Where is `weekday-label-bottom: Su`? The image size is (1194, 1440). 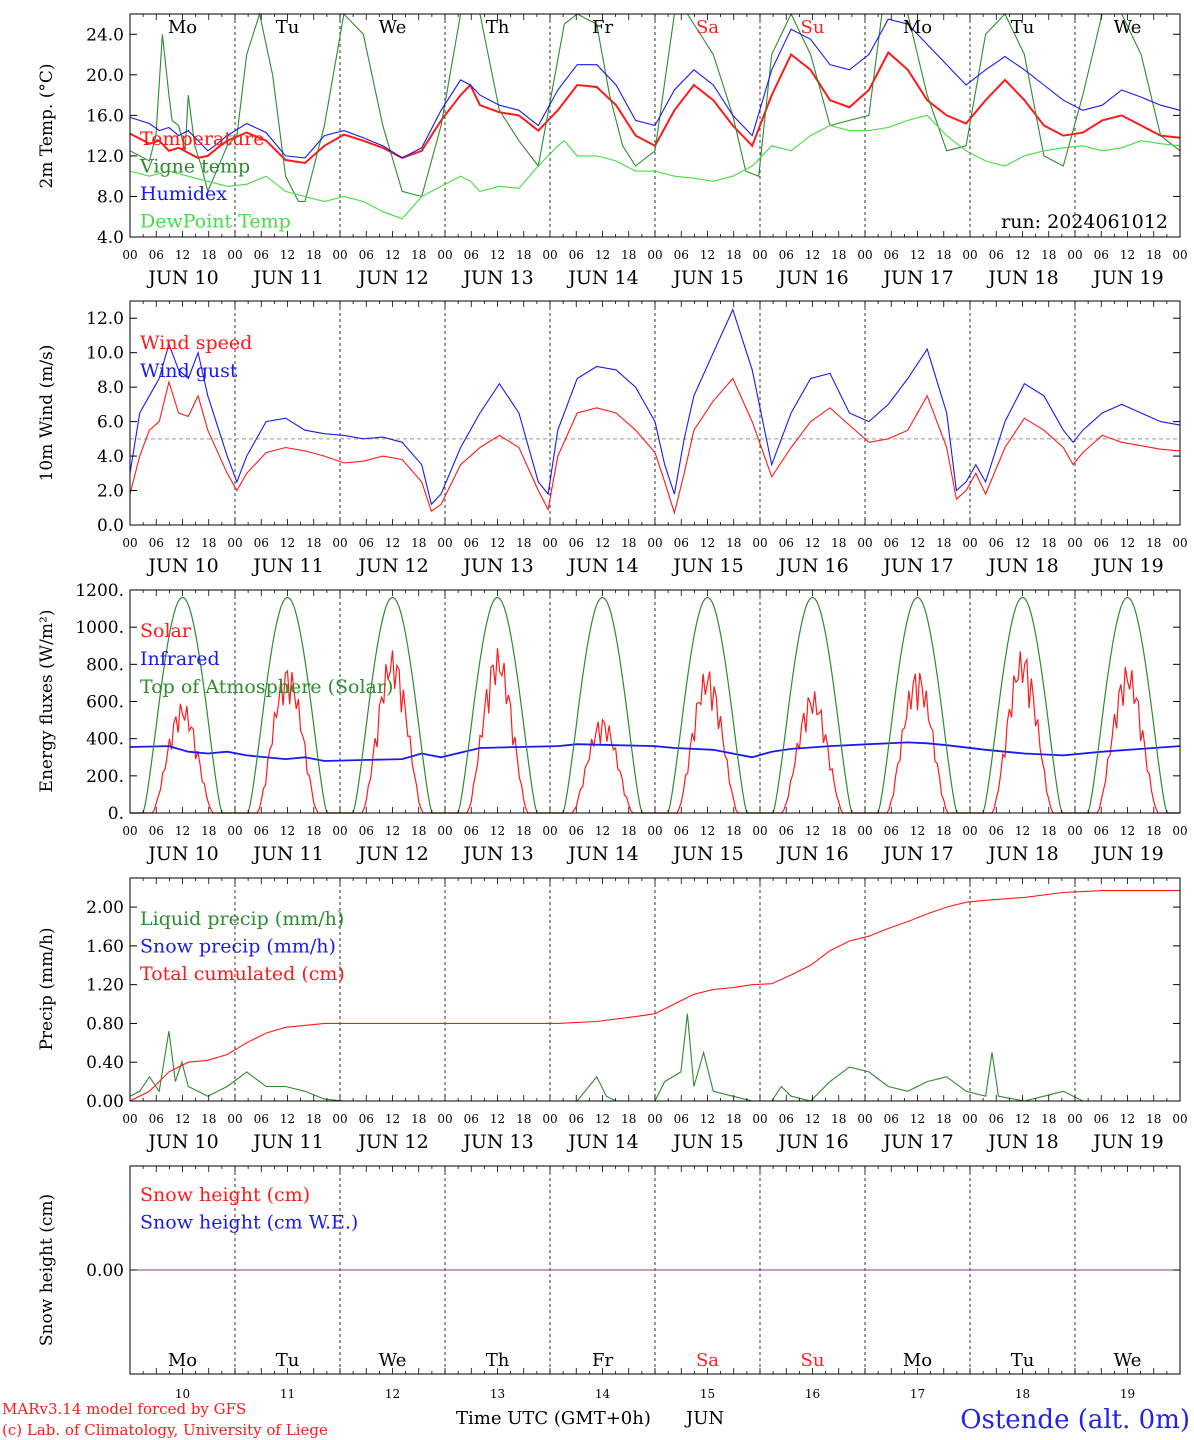
weekday-label-bottom: Su is located at coordinates (813, 1360).